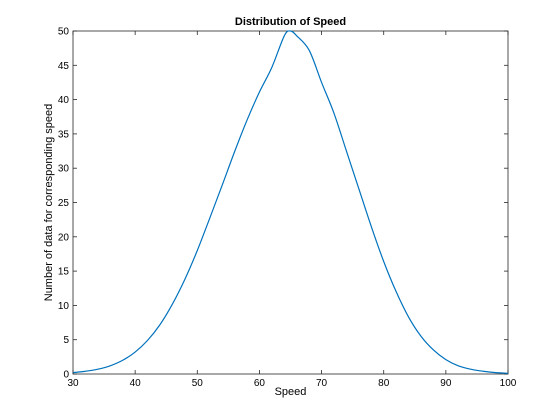  I want to click on x-tick-label: 60, so click(260, 383).